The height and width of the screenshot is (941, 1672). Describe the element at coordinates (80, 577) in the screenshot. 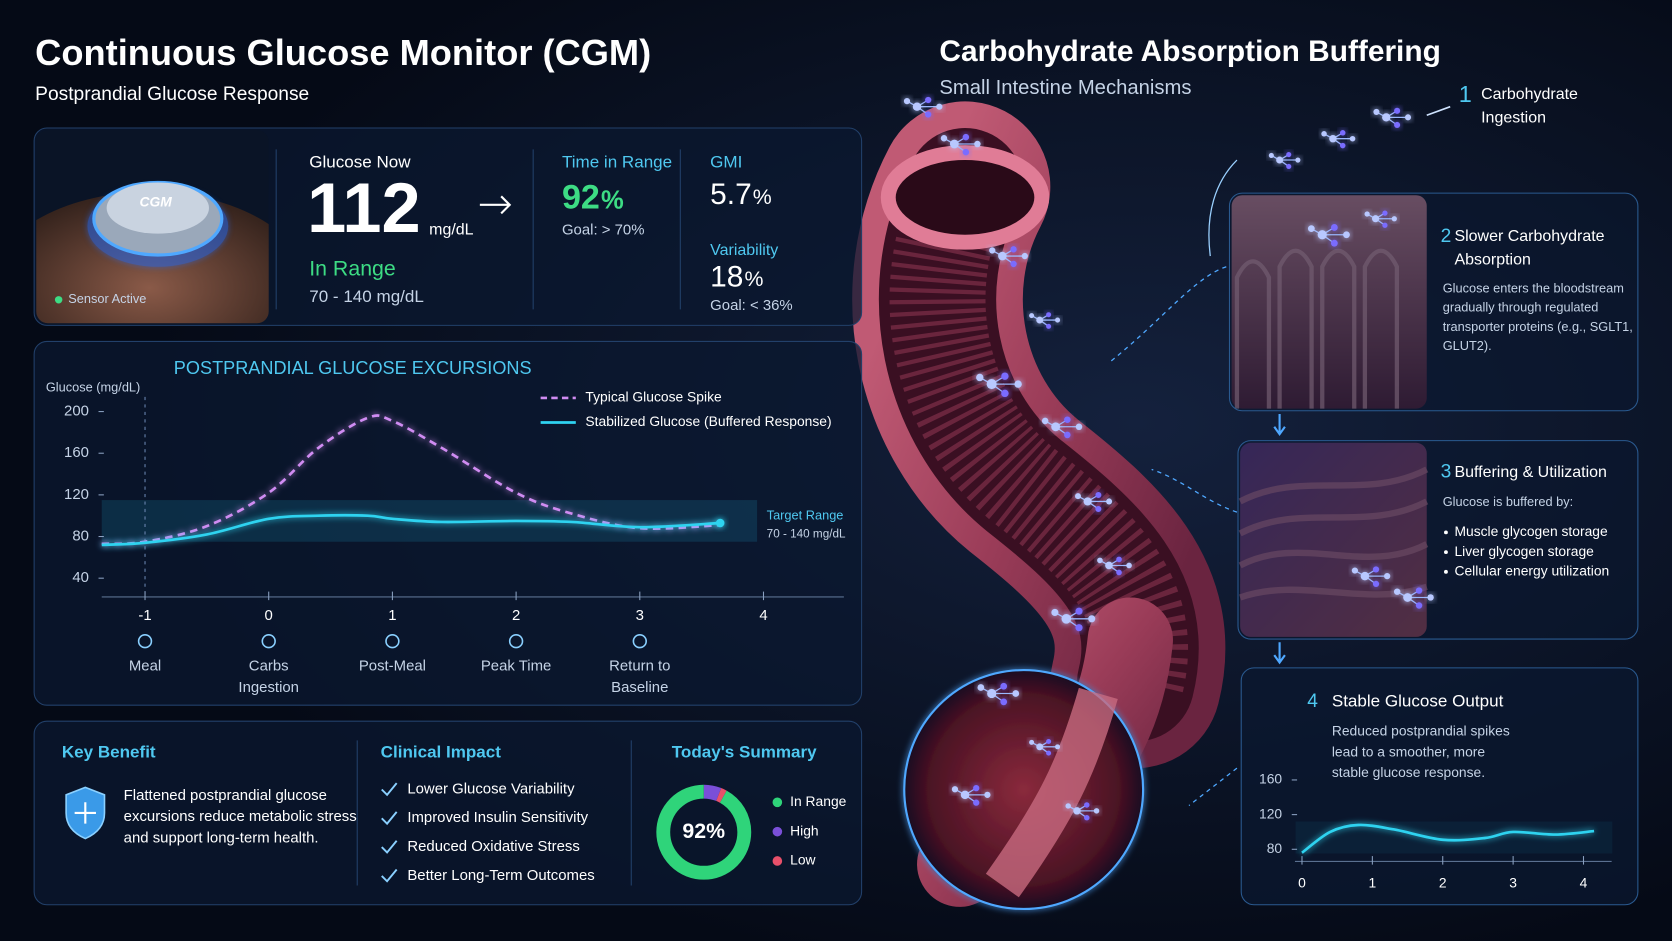

I see `y-tick-label: 40` at that location.